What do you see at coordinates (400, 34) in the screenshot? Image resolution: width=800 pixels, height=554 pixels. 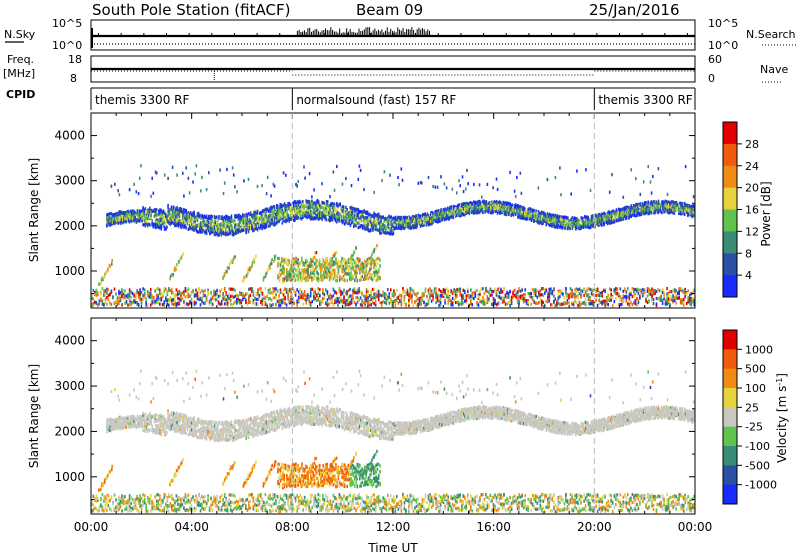 I see `nsky-panel: N.Sky 10^5 10^0 10^5 10^0 N.Search` at bounding box center [400, 34].